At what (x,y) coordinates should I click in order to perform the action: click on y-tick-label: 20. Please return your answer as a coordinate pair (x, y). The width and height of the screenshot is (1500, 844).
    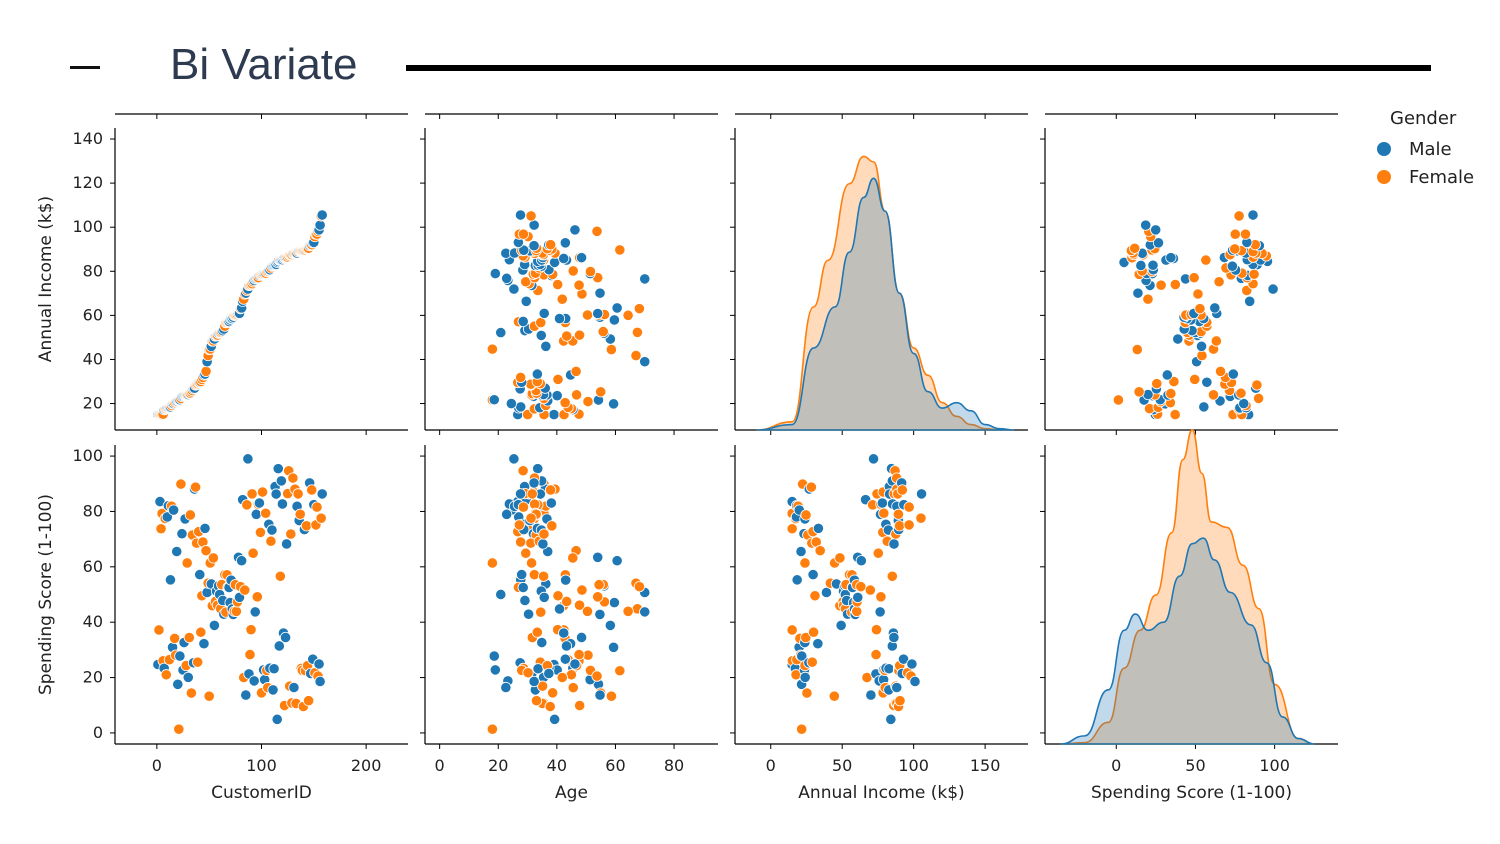
    Looking at the image, I should click on (93, 677).